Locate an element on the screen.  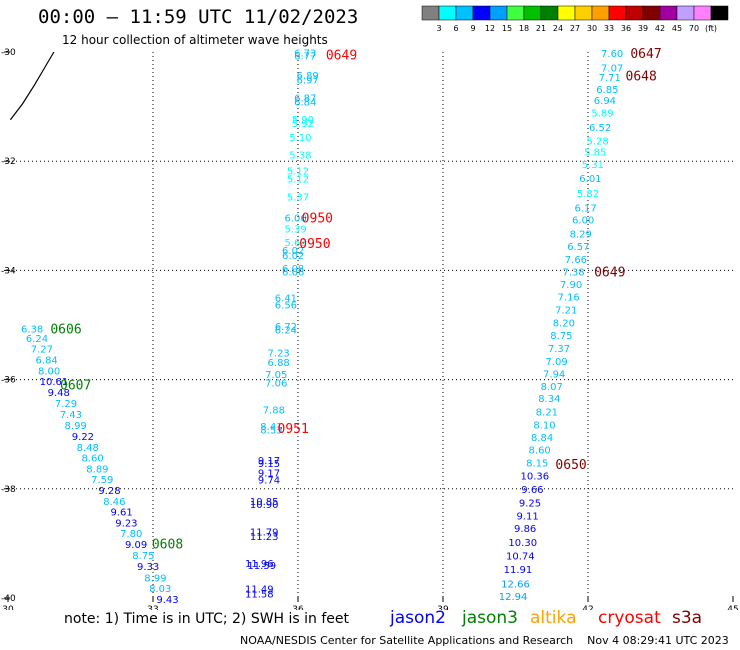
swh-label-s3a: 8.07 is located at coordinates (552, 387).